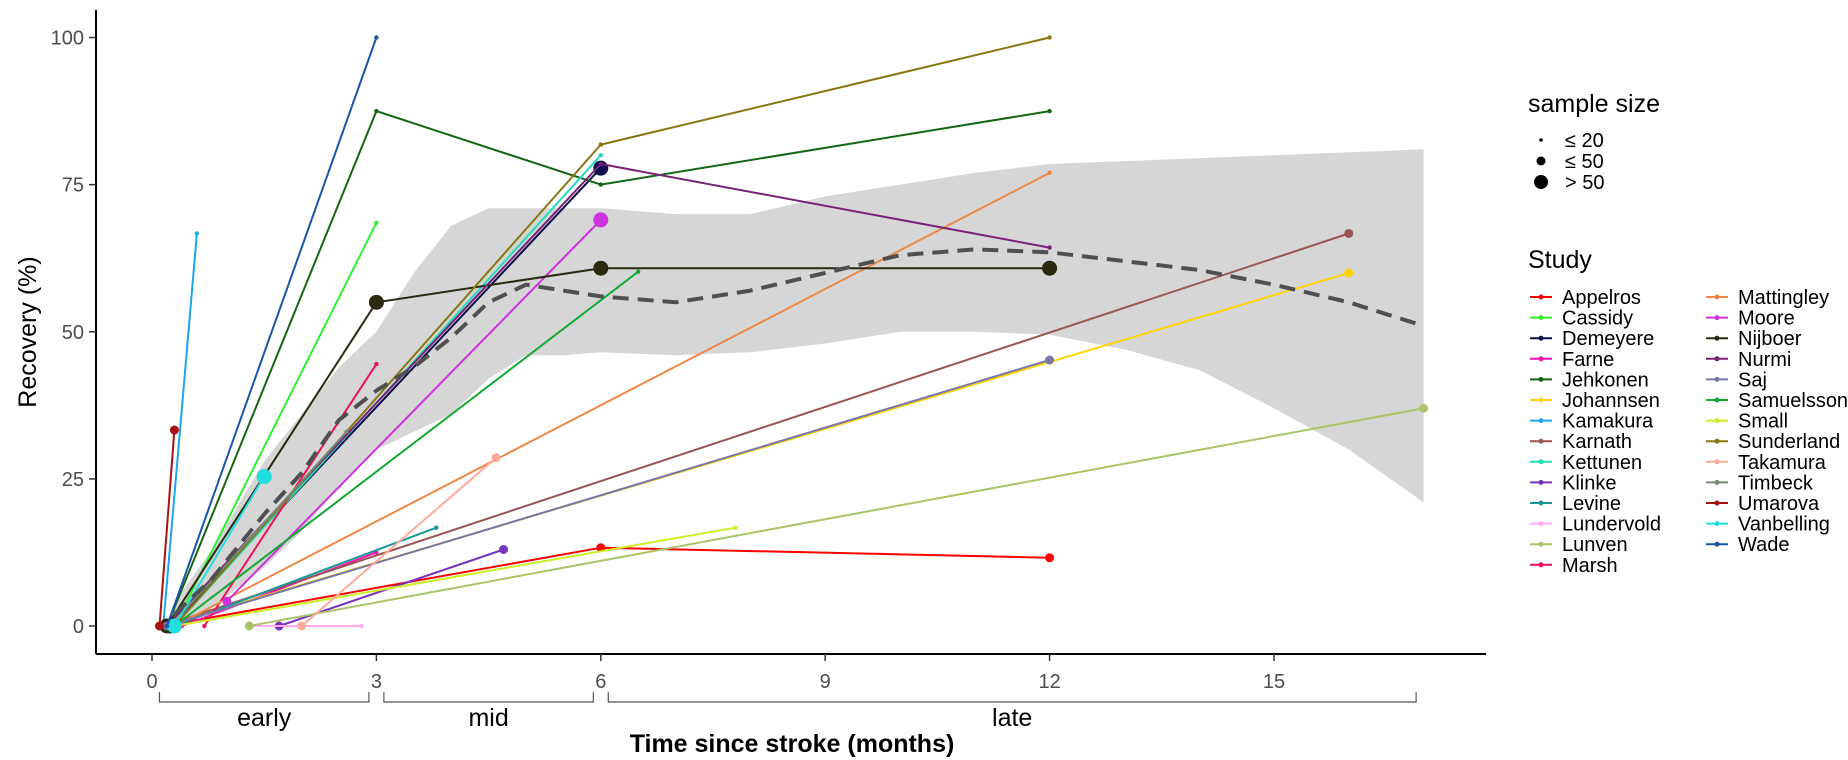 The width and height of the screenshot is (1848, 760). I want to click on series-line-timbeck, so click(258, 529).